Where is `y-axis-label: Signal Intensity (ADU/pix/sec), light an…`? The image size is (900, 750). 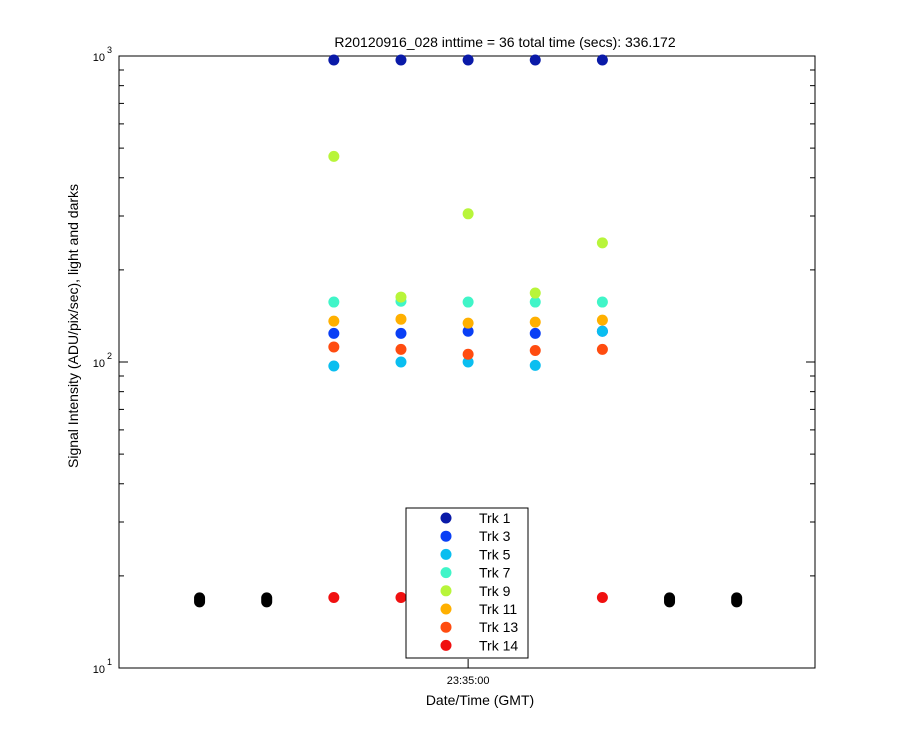 y-axis-label: Signal Intensity (ADU/pix/sec), light an… is located at coordinates (73, 326).